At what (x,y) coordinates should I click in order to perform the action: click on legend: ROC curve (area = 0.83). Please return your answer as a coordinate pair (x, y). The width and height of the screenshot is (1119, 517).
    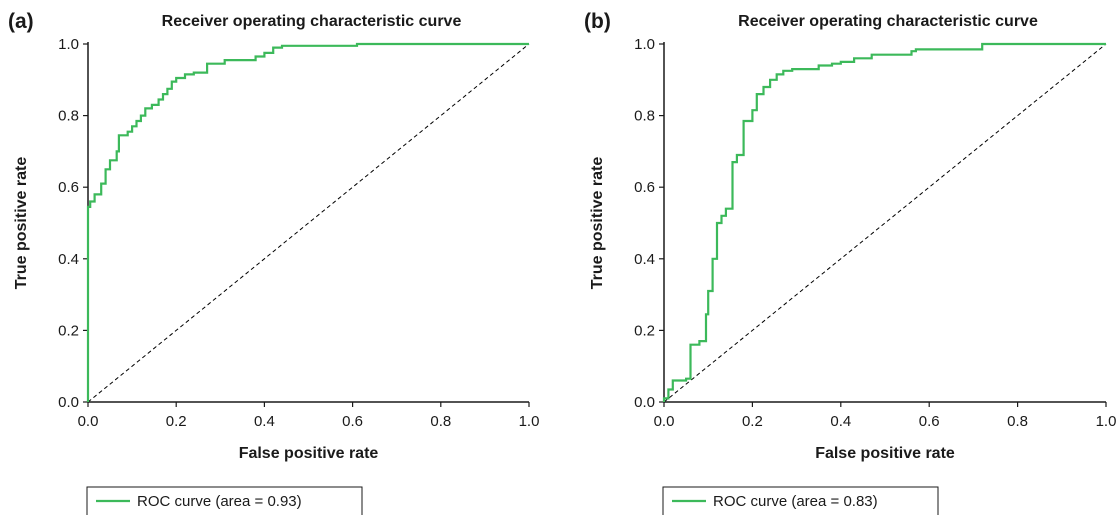
    Looking at the image, I should click on (800, 500).